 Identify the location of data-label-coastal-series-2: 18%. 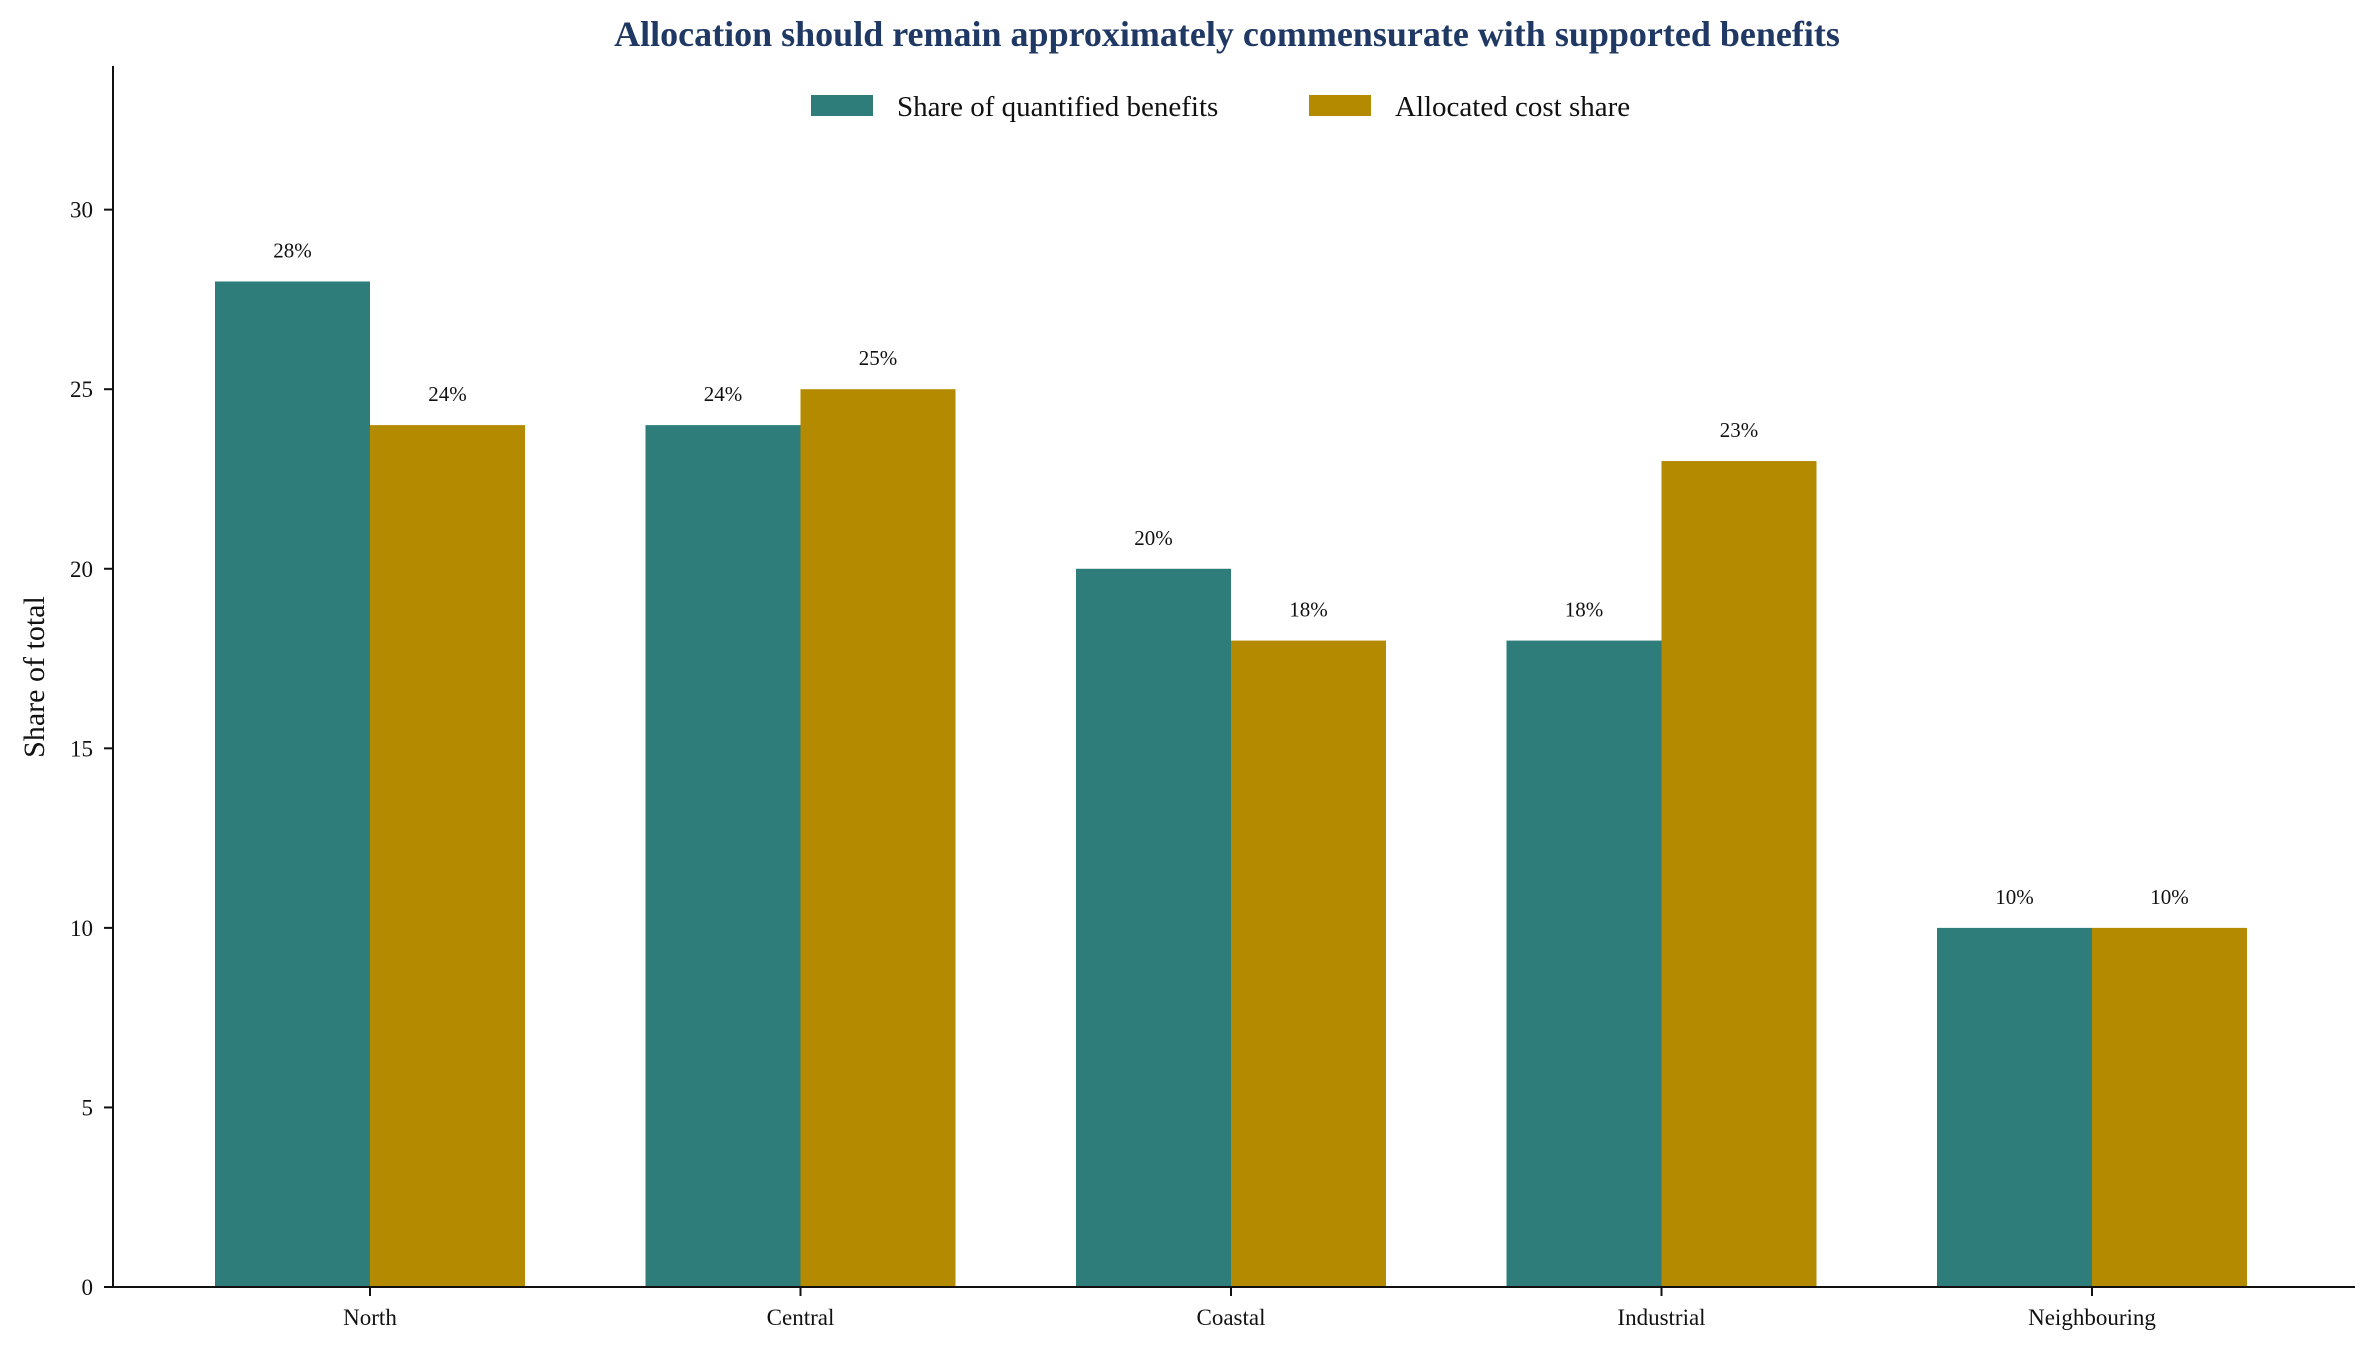
(1308, 610).